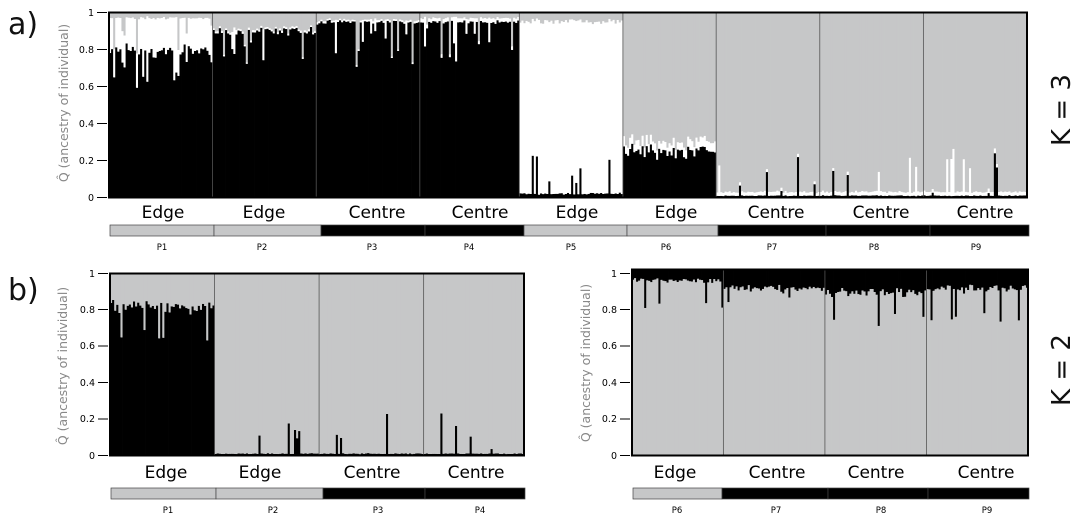  Describe the element at coordinates (676, 213) in the screenshot. I see `panel-a-region-label: Edge` at that location.